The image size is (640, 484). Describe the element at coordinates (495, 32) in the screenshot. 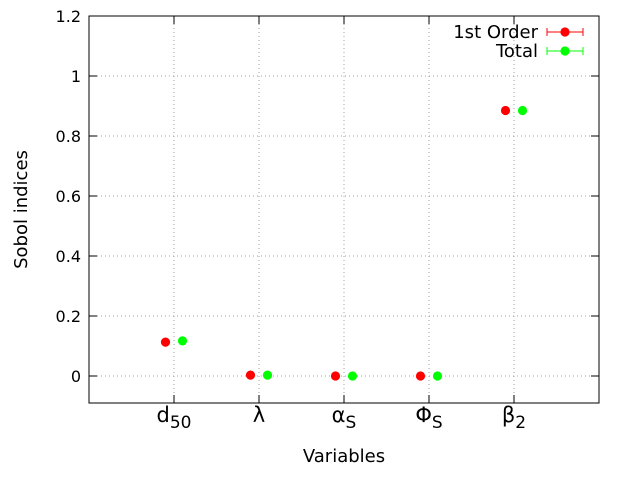

I see `legend-label: 1st Order` at that location.